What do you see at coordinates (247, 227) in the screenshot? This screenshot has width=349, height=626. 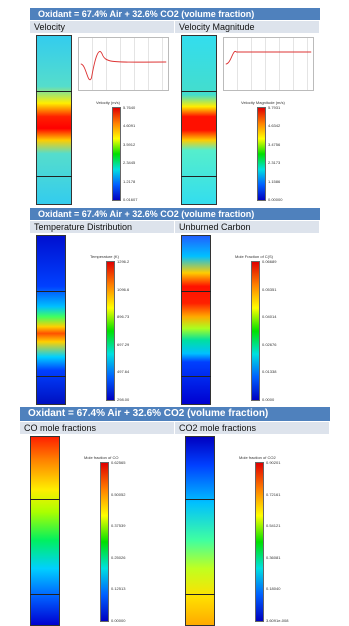 I see `panel-title: Unburned Carbon` at bounding box center [247, 227].